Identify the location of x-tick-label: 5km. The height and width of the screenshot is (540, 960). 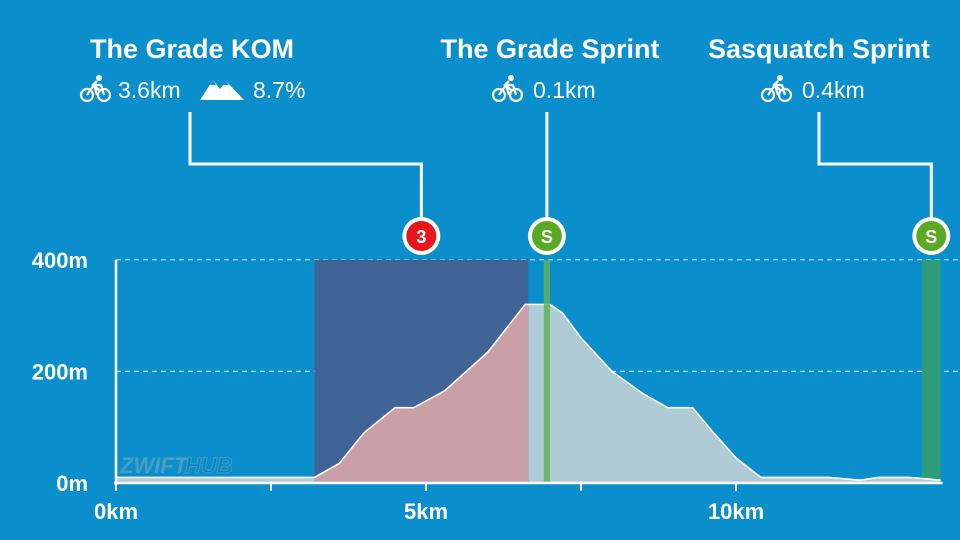
(426, 511).